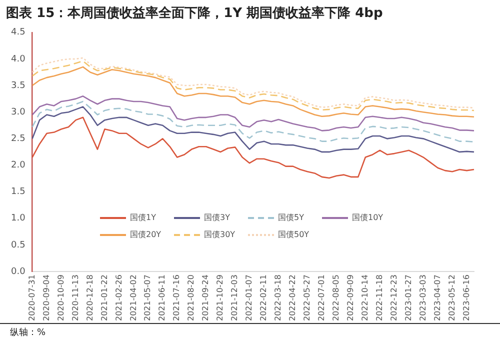  I want to click on x-tick-label: 2021-09-24, so click(205, 298).